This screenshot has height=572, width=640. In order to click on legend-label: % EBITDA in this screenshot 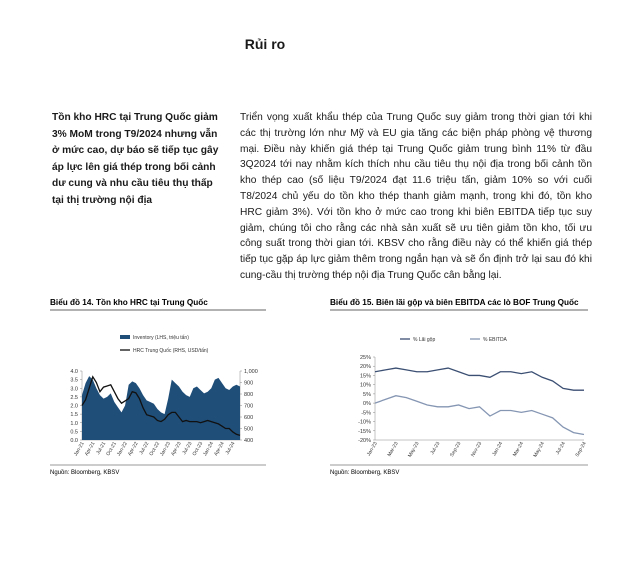, I will do `click(495, 340)`.